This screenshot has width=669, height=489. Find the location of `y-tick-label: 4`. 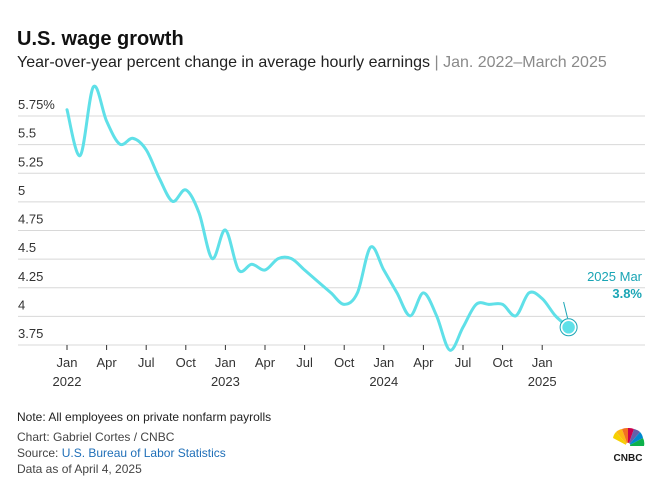

y-tick-label: 4 is located at coordinates (21, 304).